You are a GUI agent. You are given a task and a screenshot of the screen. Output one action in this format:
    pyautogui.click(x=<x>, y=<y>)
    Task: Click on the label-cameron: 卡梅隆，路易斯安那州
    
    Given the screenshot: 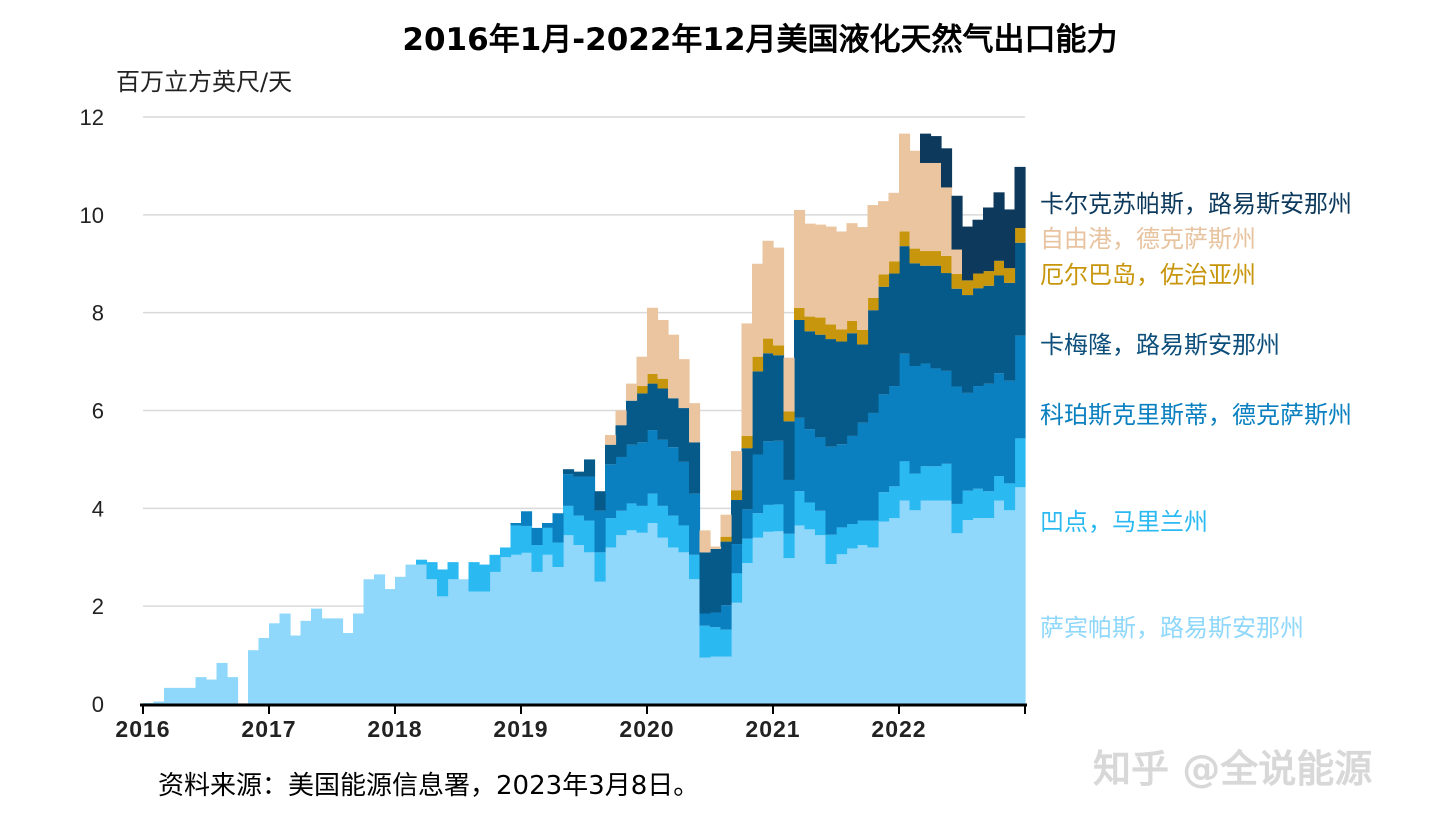 What is the action you would take?
    pyautogui.click(x=1160, y=345)
    